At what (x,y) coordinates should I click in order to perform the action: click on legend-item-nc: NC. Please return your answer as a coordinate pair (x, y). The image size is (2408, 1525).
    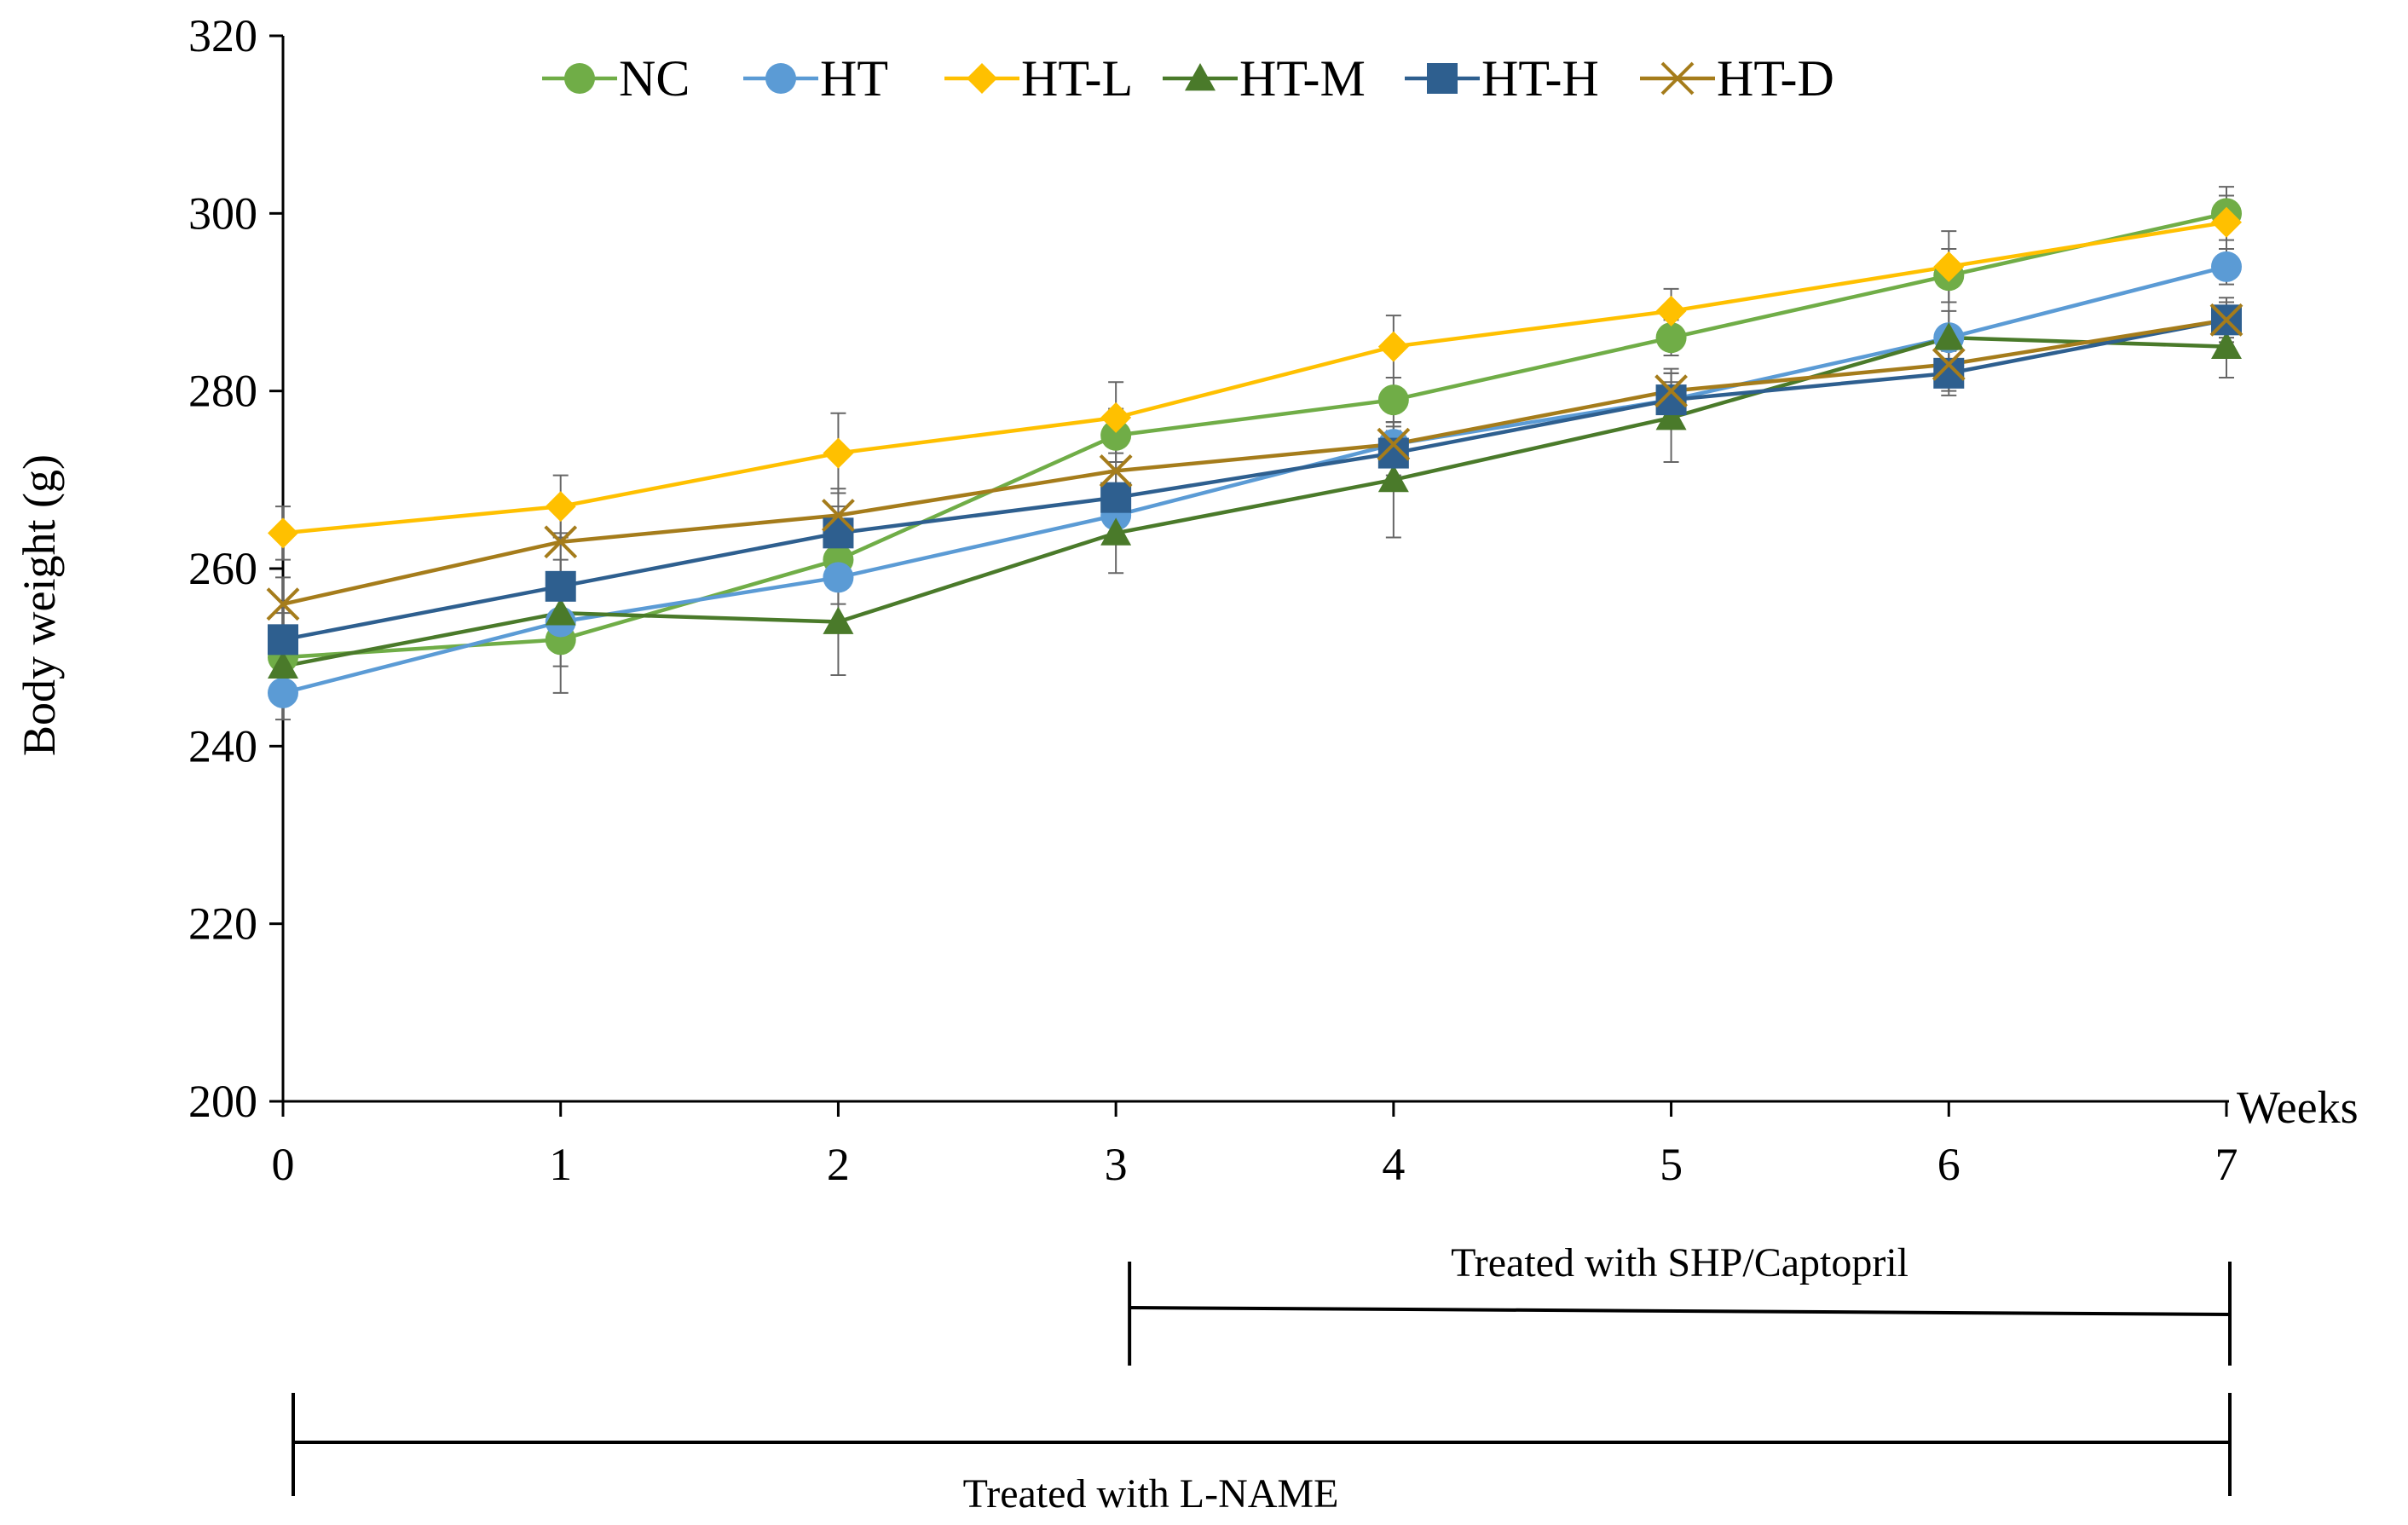
    Looking at the image, I should click on (616, 78).